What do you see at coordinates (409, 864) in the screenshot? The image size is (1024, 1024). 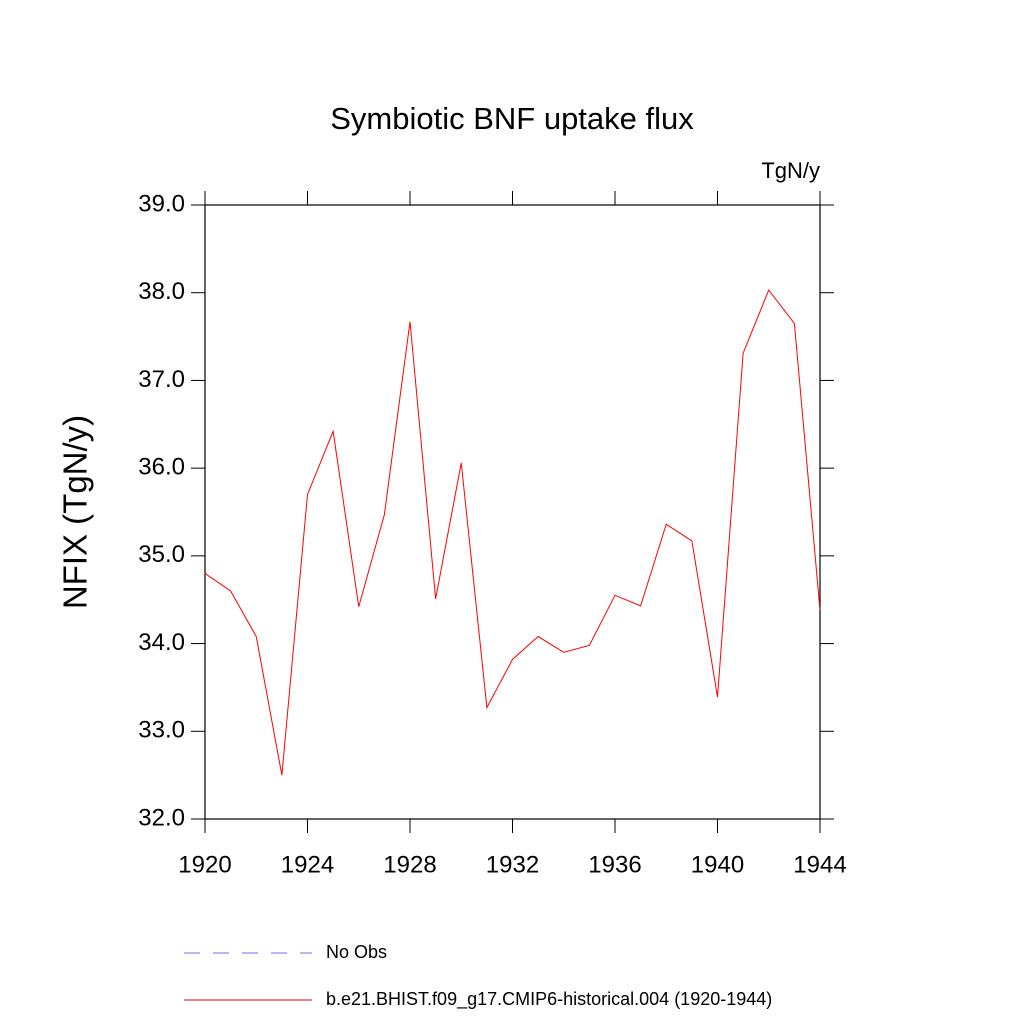 I see `x-tick-label: 1928` at bounding box center [409, 864].